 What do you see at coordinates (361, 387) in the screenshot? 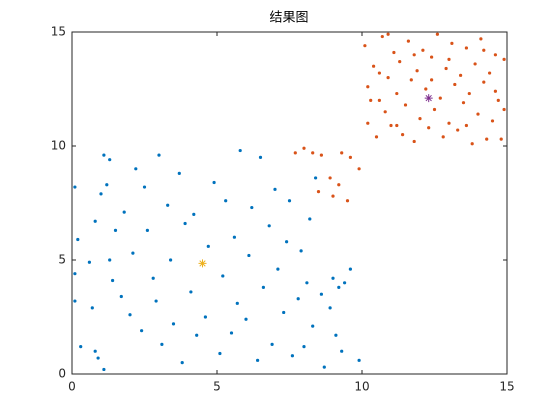
I see `x-tick-label: 10` at bounding box center [361, 387].